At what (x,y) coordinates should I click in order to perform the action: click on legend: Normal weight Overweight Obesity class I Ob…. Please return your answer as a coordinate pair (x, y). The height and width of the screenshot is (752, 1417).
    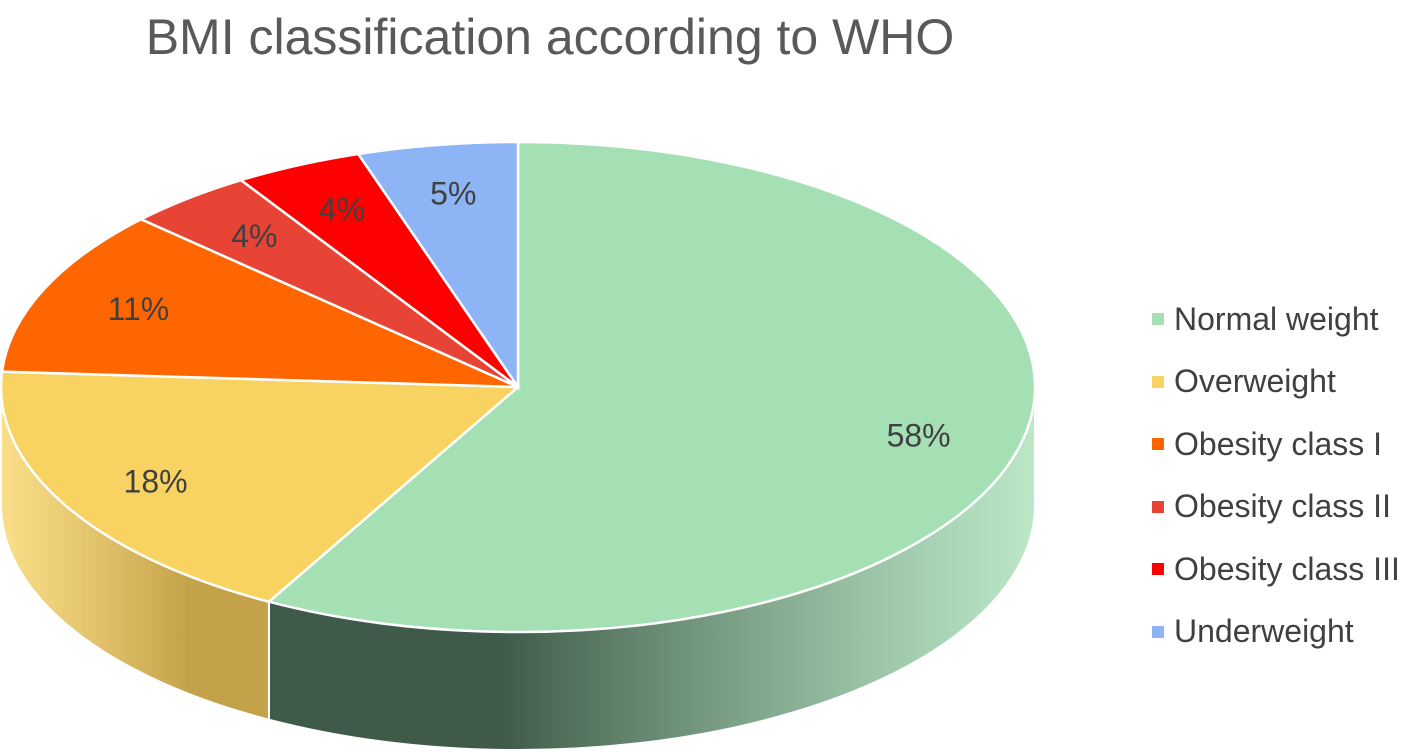
    Looking at the image, I should click on (1276, 475).